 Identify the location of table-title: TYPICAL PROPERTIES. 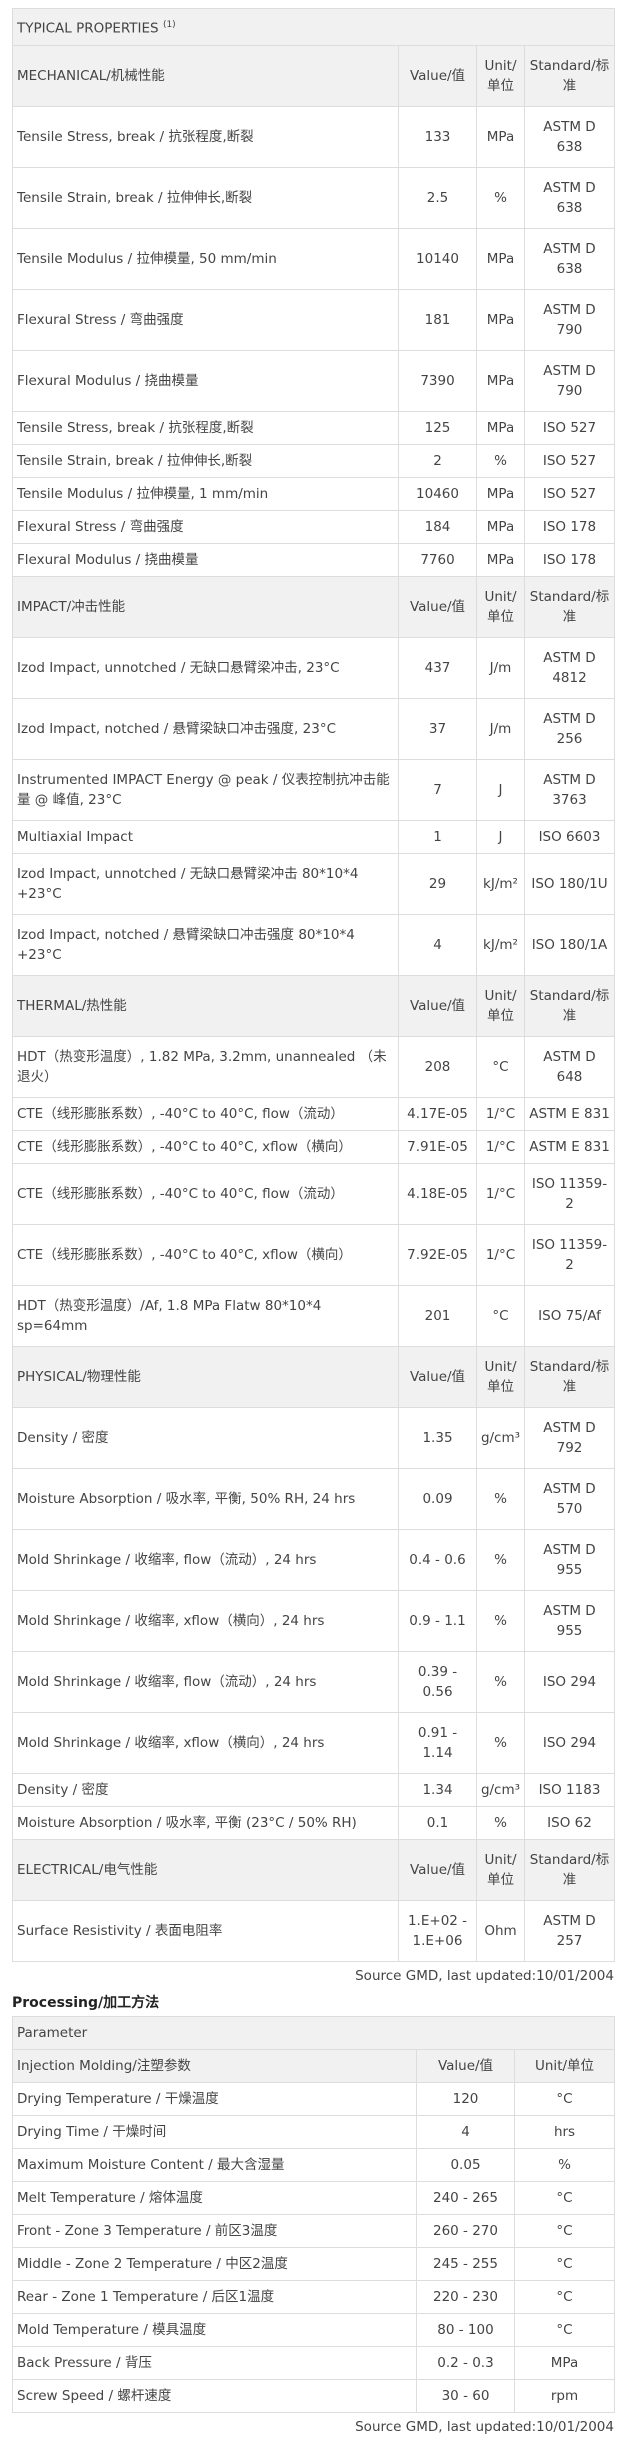
(88, 28).